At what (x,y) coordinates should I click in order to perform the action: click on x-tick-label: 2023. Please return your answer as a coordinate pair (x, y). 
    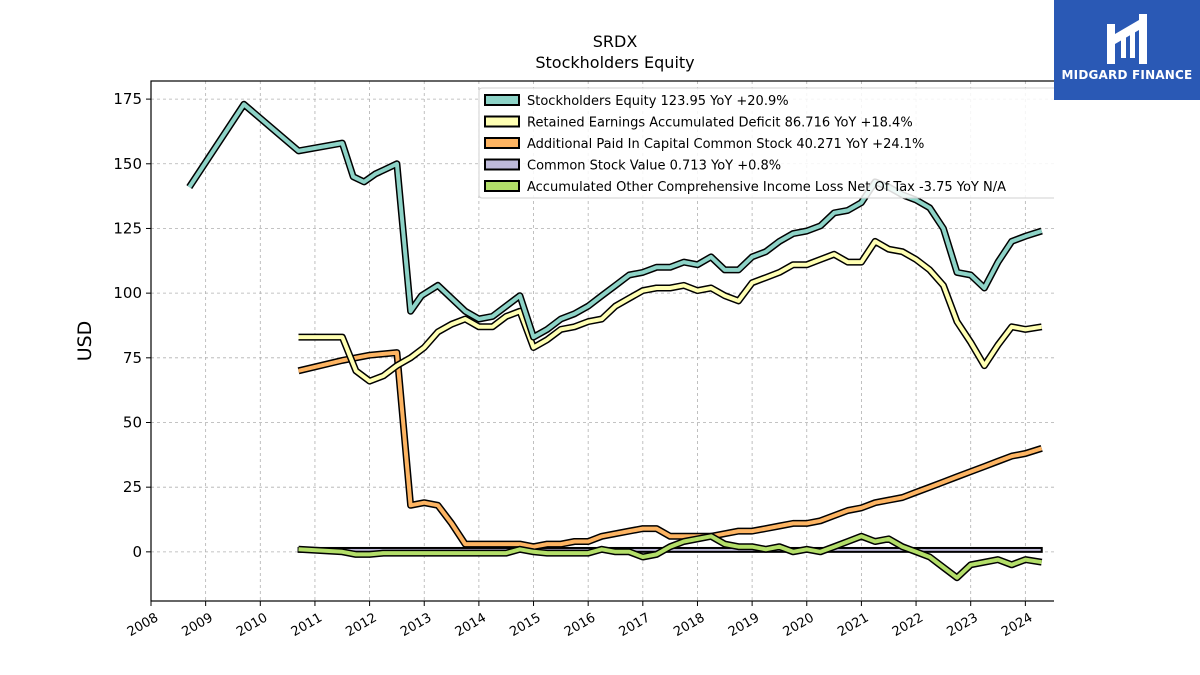
    Looking at the image, I should click on (963, 625).